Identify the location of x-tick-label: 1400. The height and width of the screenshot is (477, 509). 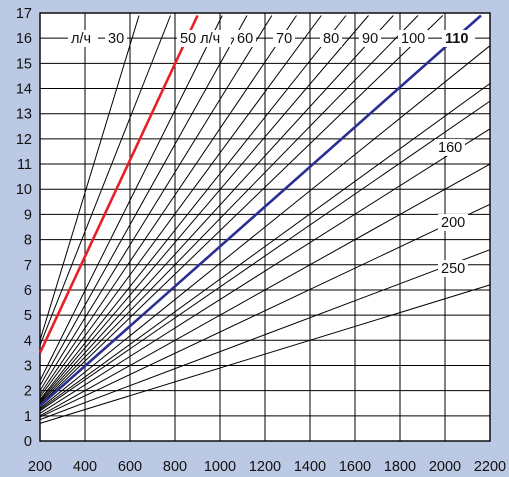
(310, 467).